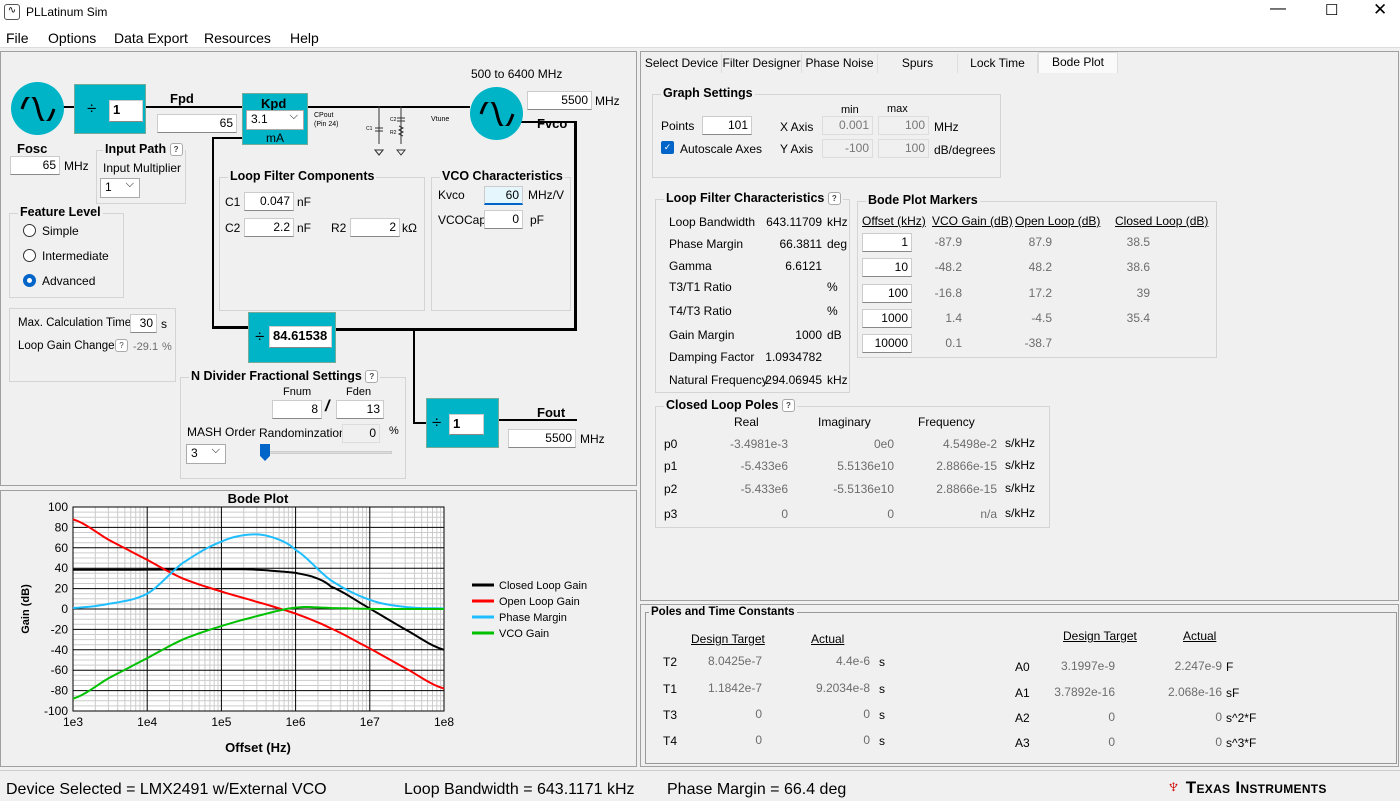  I want to click on poles-header: Real, so click(746, 422).